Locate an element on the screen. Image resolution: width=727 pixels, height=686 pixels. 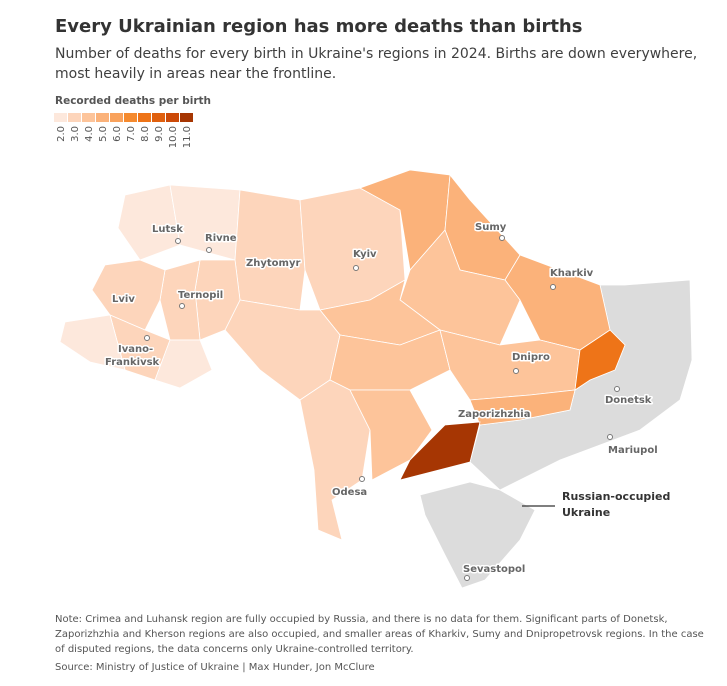
region-volyn is located at coordinates (149, 222).